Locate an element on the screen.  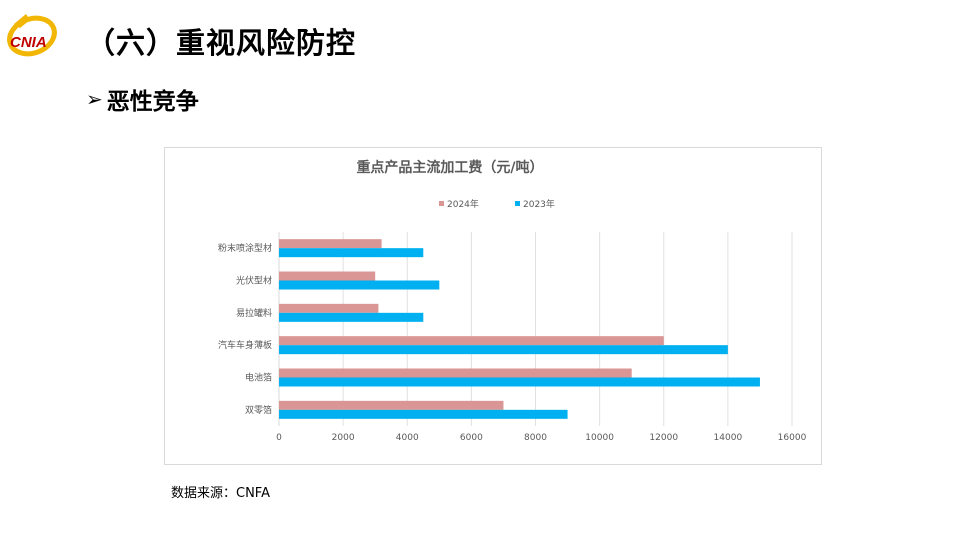
category-label: 电池箔 is located at coordinates (258, 378).